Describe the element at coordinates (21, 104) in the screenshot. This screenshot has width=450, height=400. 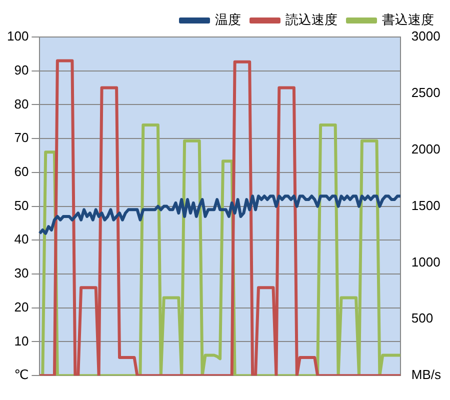
I see `y-tick-label: 80` at that location.